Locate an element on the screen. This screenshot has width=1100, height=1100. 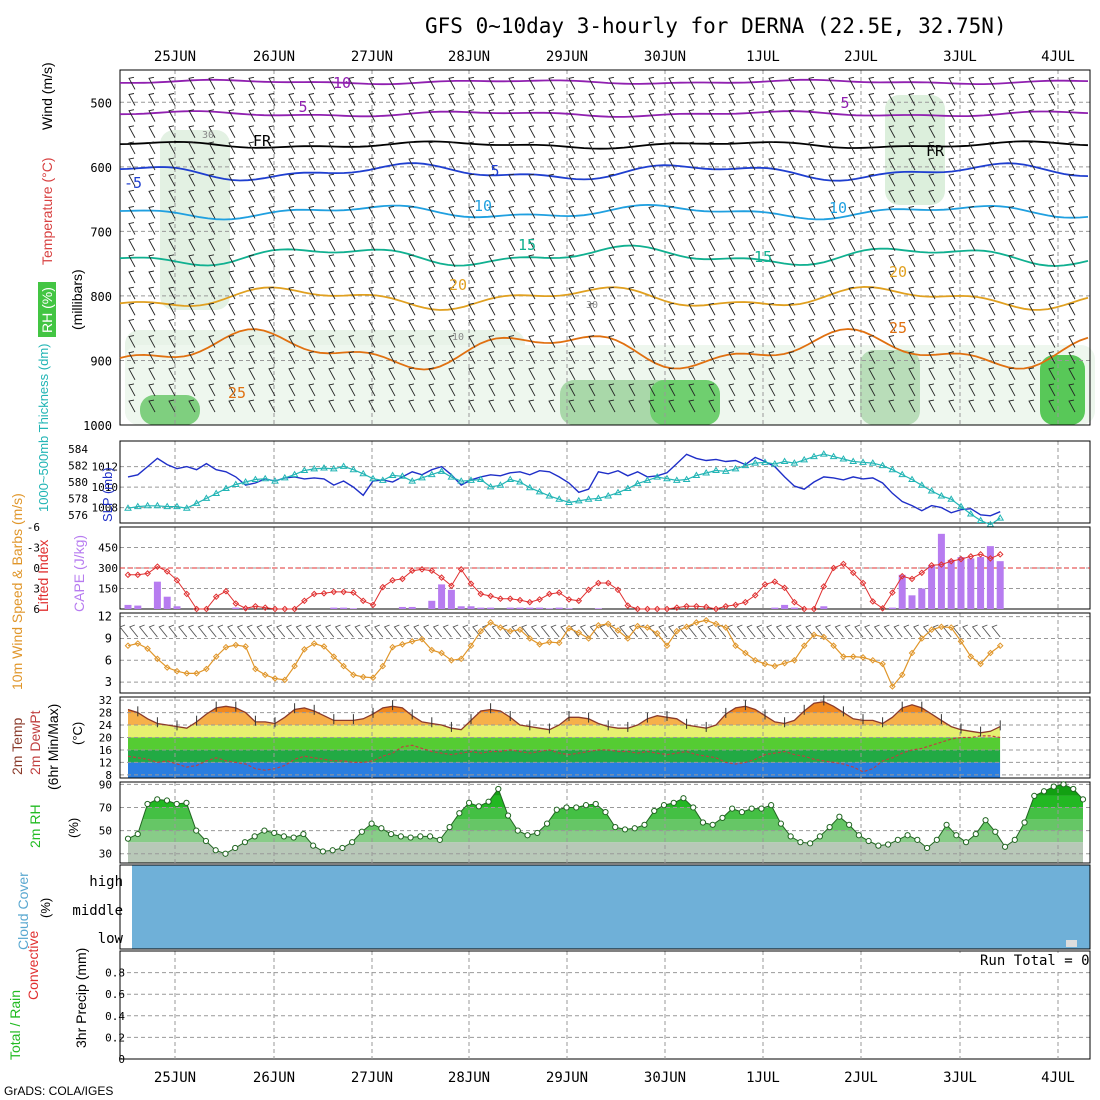
rh-tick-label: 70 is located at coordinates (105, 807).